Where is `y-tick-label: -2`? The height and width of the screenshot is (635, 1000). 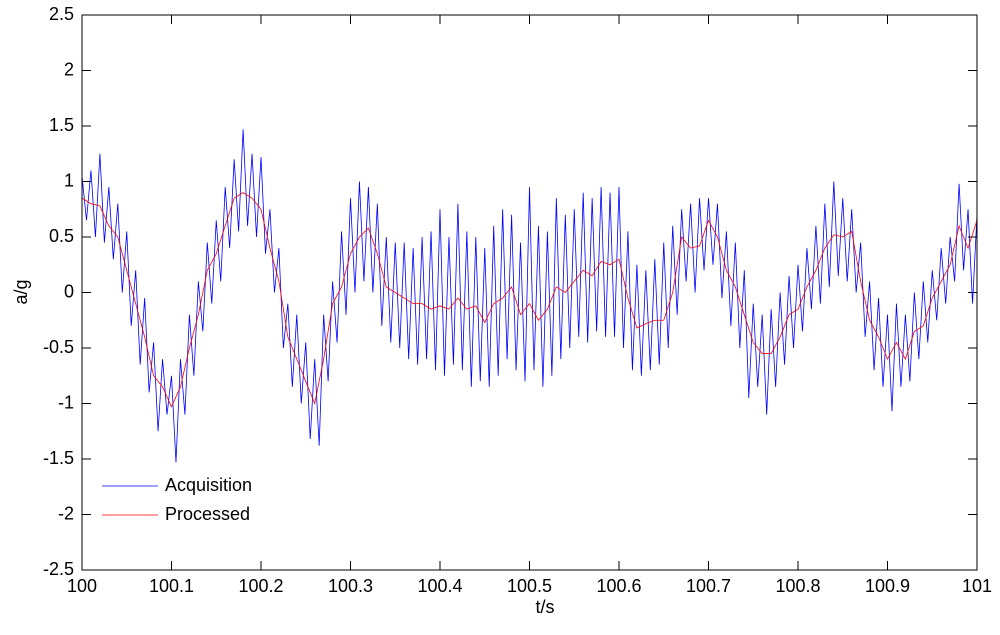
y-tick-label: -2 is located at coordinates (66, 513).